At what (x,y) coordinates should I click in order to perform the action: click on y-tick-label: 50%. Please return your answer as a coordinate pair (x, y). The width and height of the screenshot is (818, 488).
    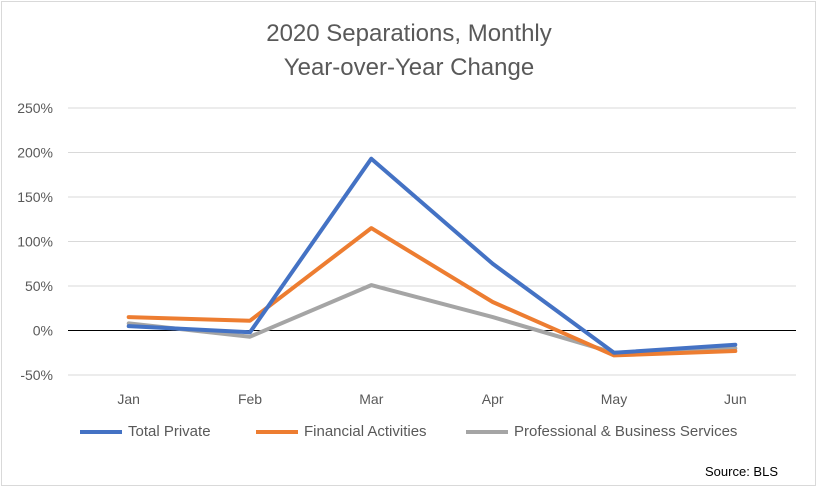
    Looking at the image, I should click on (39, 286).